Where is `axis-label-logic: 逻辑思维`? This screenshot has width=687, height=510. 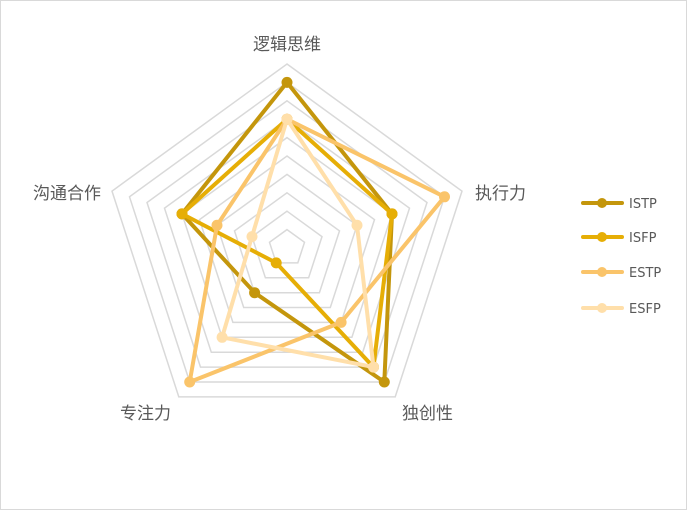
axis-label-logic: 逻辑思维 is located at coordinates (287, 45).